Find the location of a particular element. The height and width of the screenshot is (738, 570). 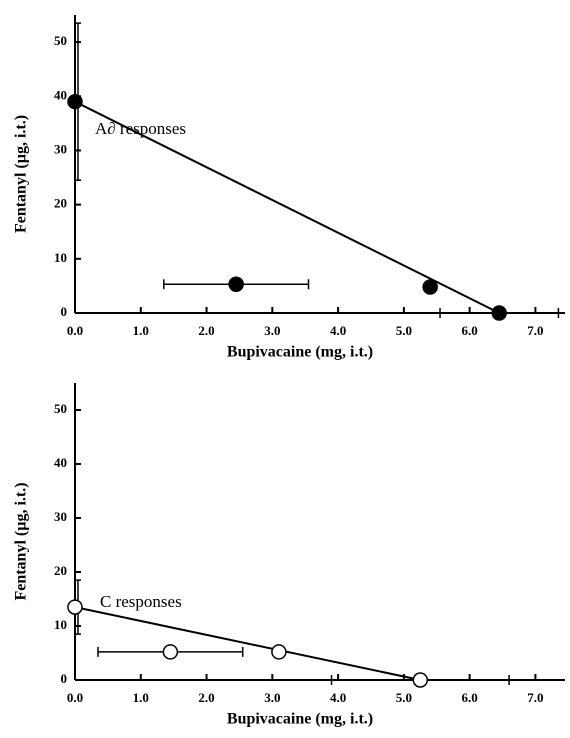

isobole is located at coordinates (247, 643).